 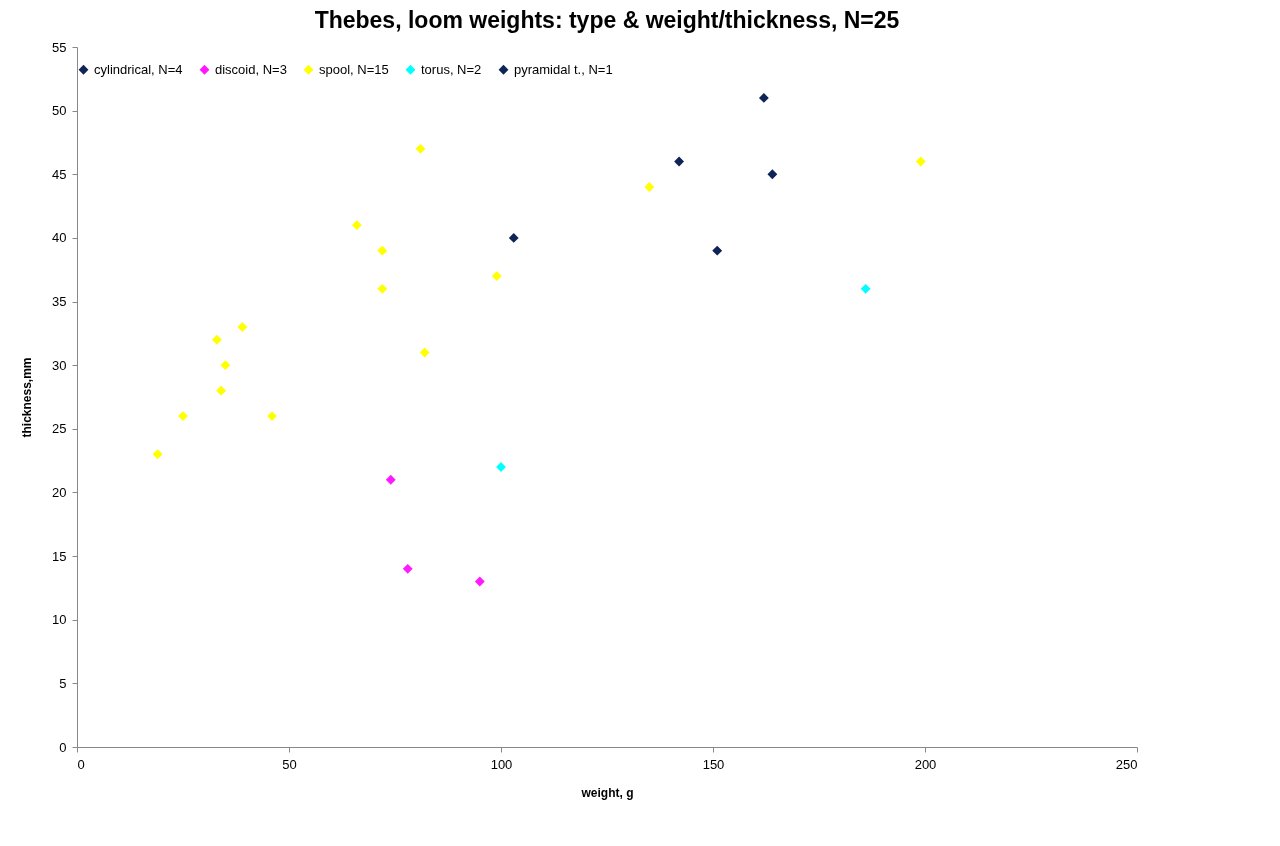 I want to click on legend-label: discoid, N=3, so click(x=251, y=69).